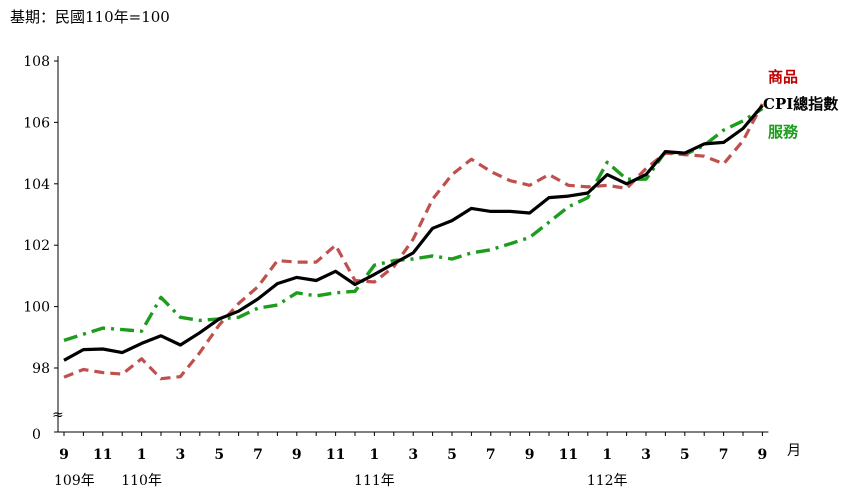 This screenshot has height=490, width=861. Describe the element at coordinates (341, 481) in the screenshot. I see `year-labels: 109年 110年 111年 112年` at that location.